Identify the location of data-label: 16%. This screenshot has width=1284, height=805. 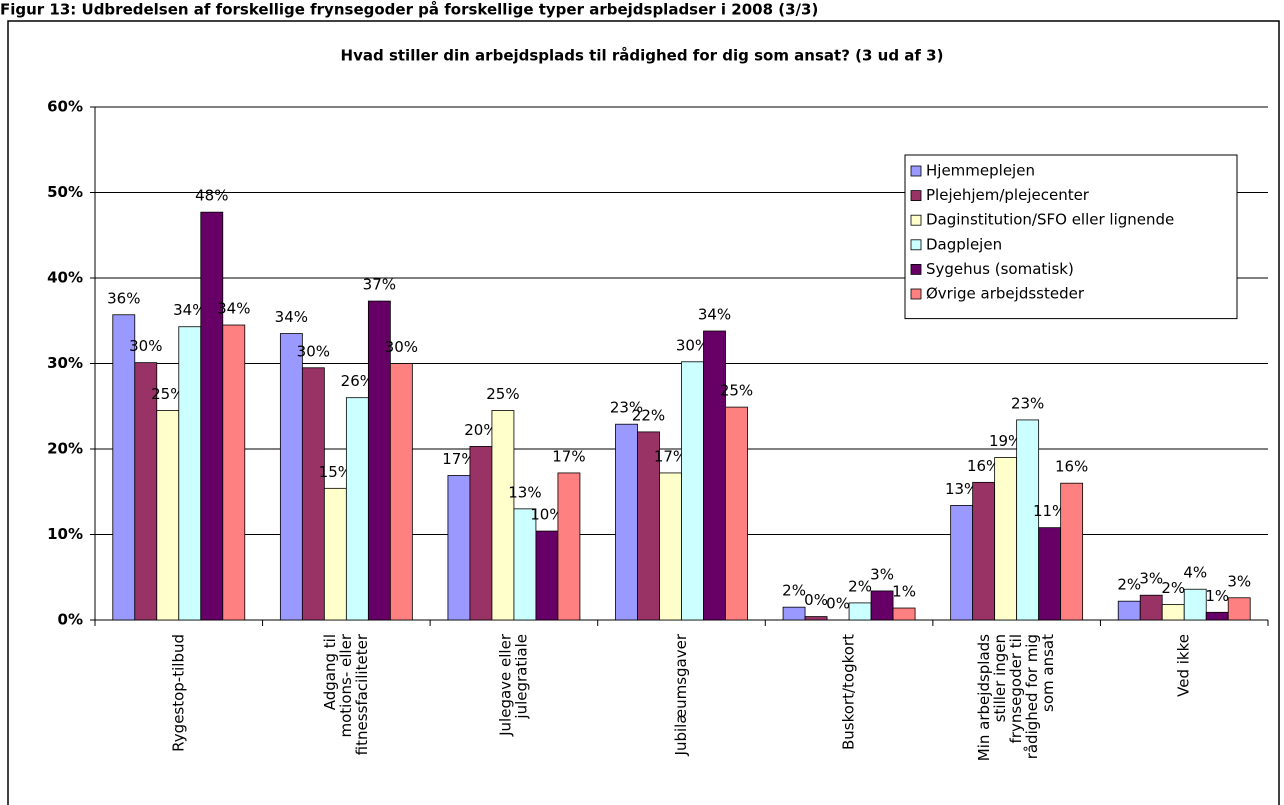
(983, 466).